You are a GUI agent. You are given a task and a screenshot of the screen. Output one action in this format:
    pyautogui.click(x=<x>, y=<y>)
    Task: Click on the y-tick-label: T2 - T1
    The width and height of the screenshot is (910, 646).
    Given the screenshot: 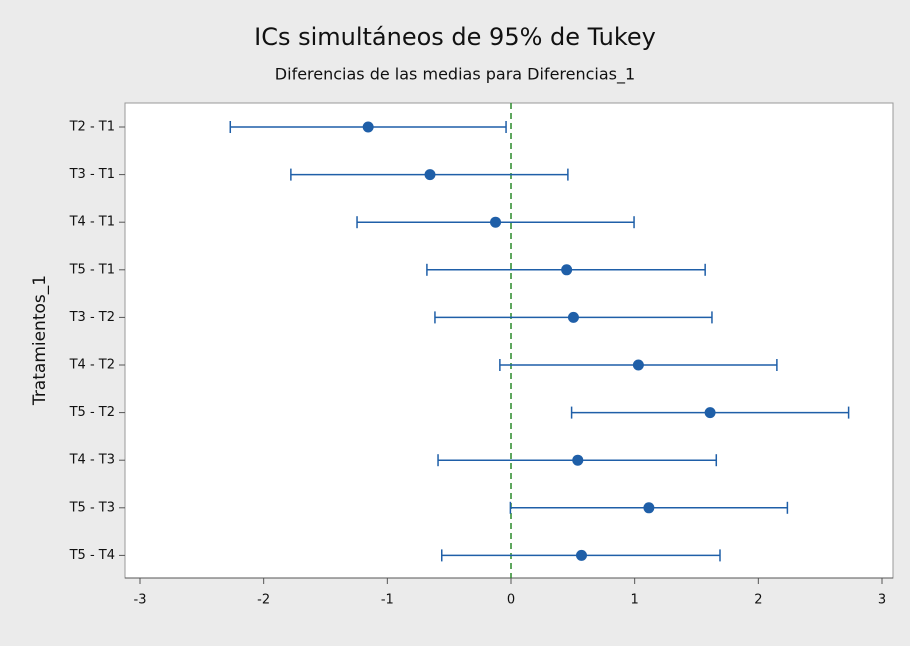 What is the action you would take?
    pyautogui.click(x=92, y=127)
    